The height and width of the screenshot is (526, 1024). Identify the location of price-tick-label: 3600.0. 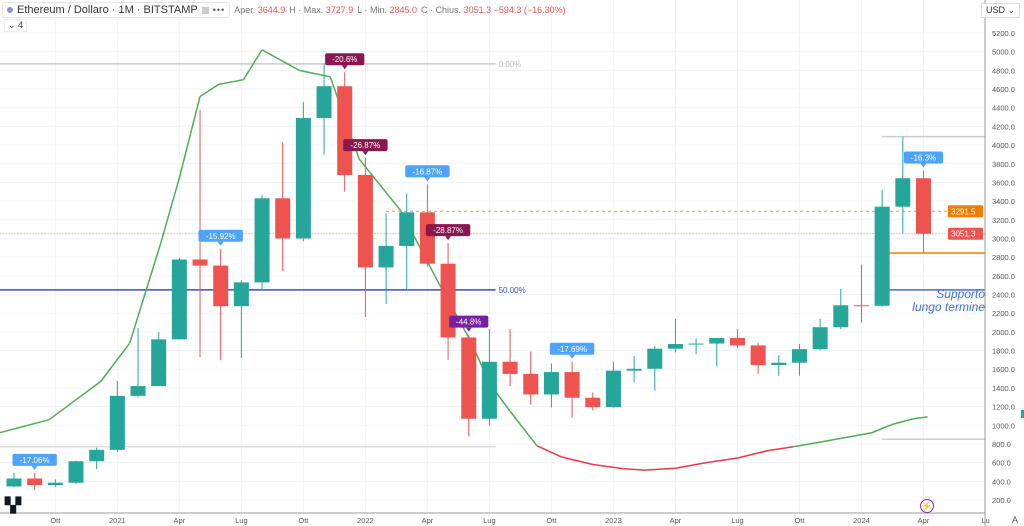
(1003, 182).